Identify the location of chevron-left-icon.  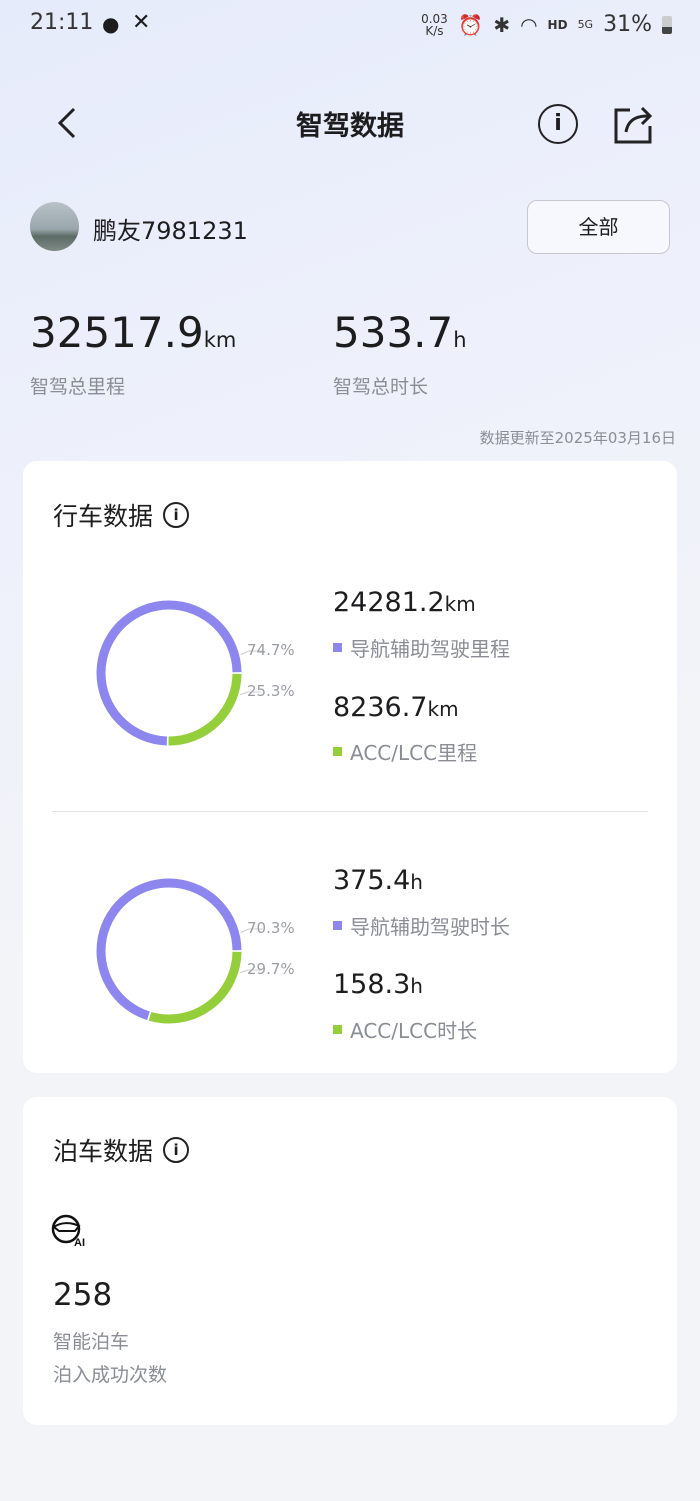
(70, 123).